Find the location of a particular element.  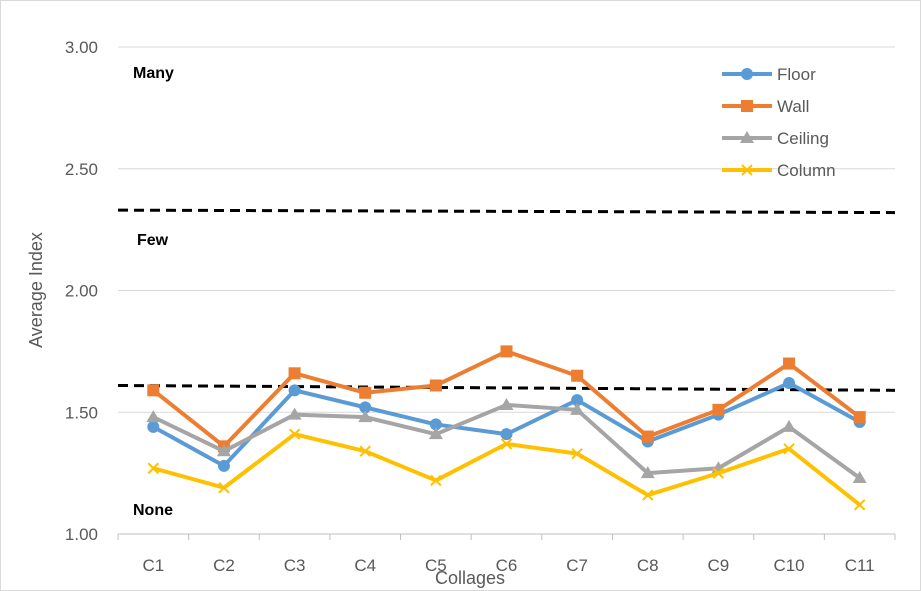

x-tick-label: C2 is located at coordinates (224, 565).